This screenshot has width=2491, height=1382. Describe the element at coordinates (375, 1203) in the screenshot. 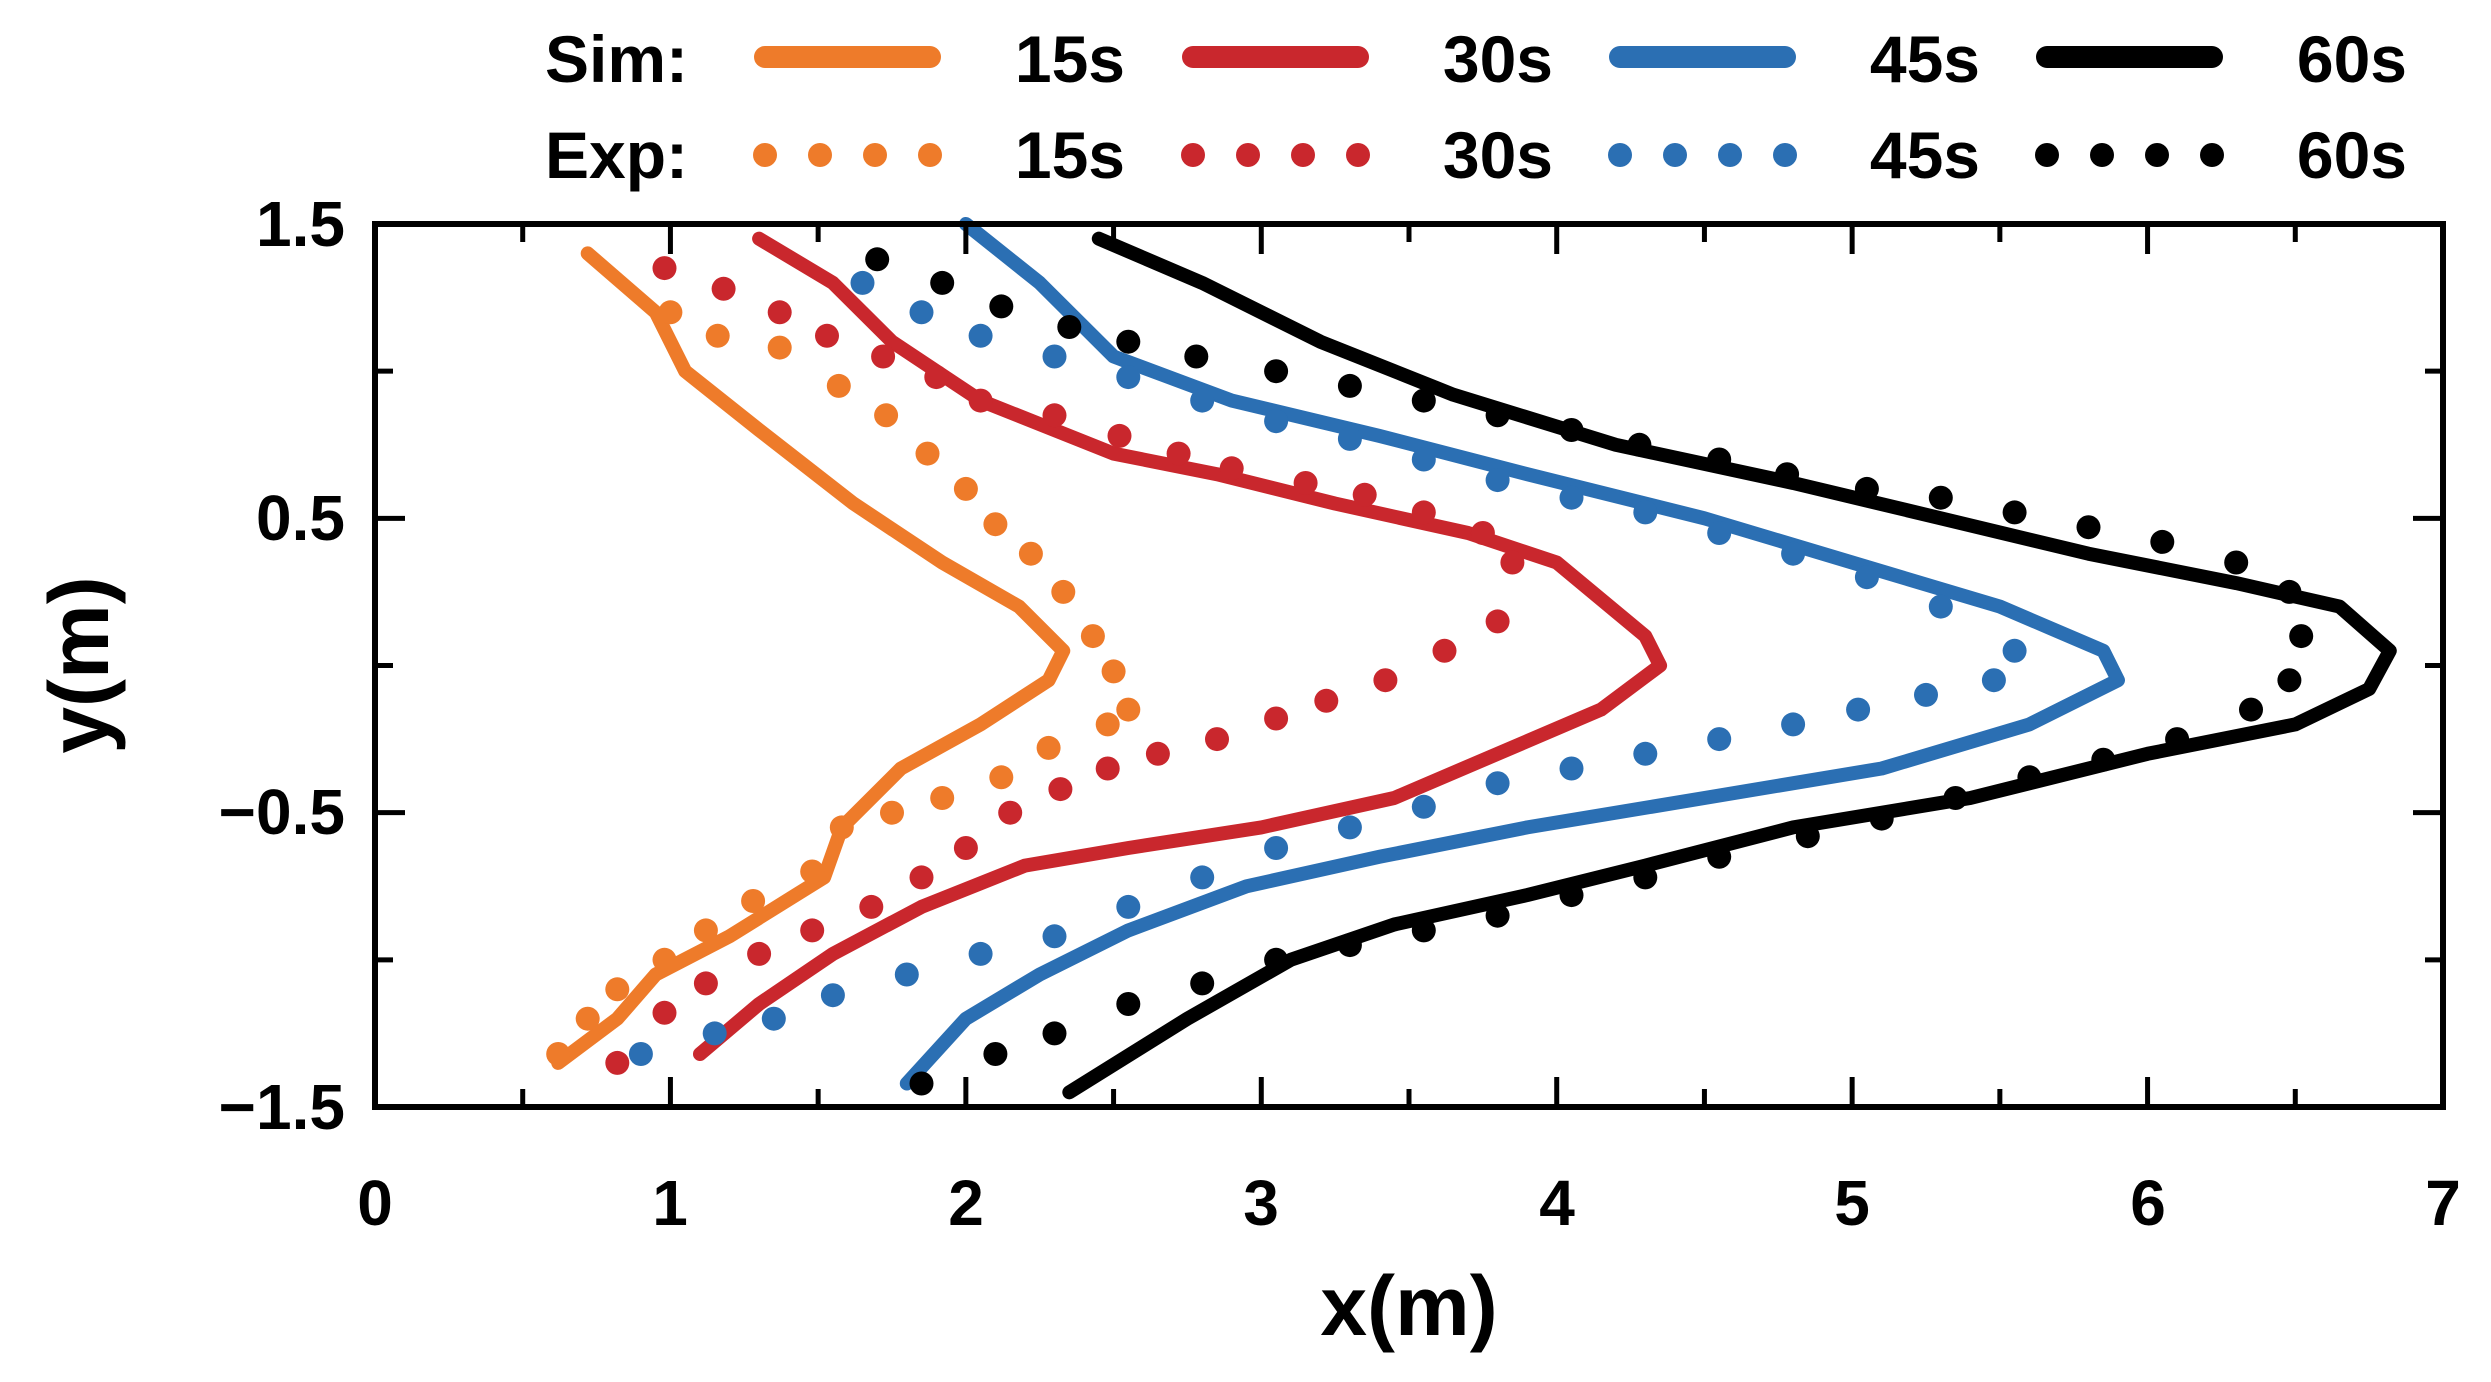

I see `x-tick-label-0: 0` at that location.